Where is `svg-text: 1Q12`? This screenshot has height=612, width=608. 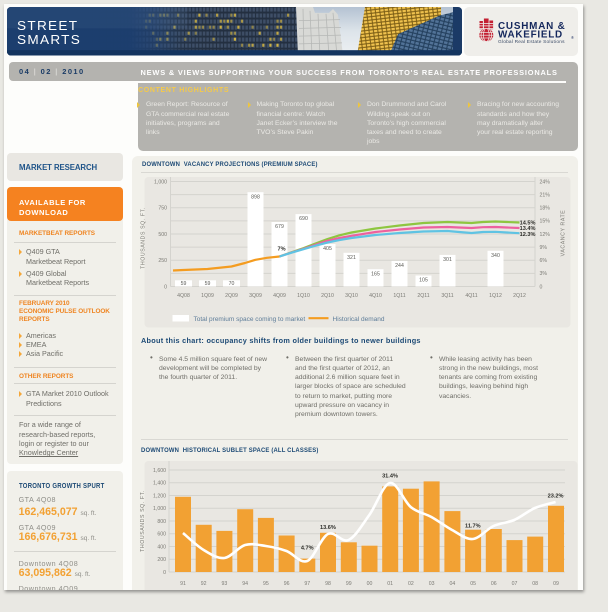 svg-text: 1Q12 is located at coordinates (495, 296).